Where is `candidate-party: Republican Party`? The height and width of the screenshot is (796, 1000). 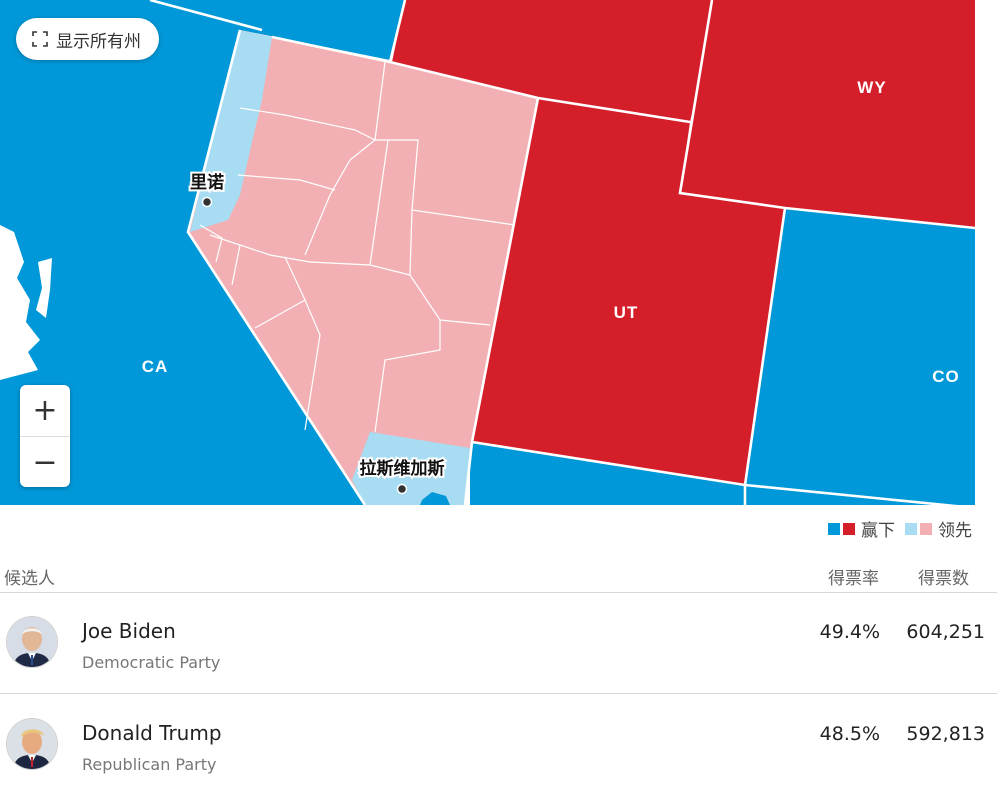
candidate-party: Republican Party is located at coordinates (149, 764).